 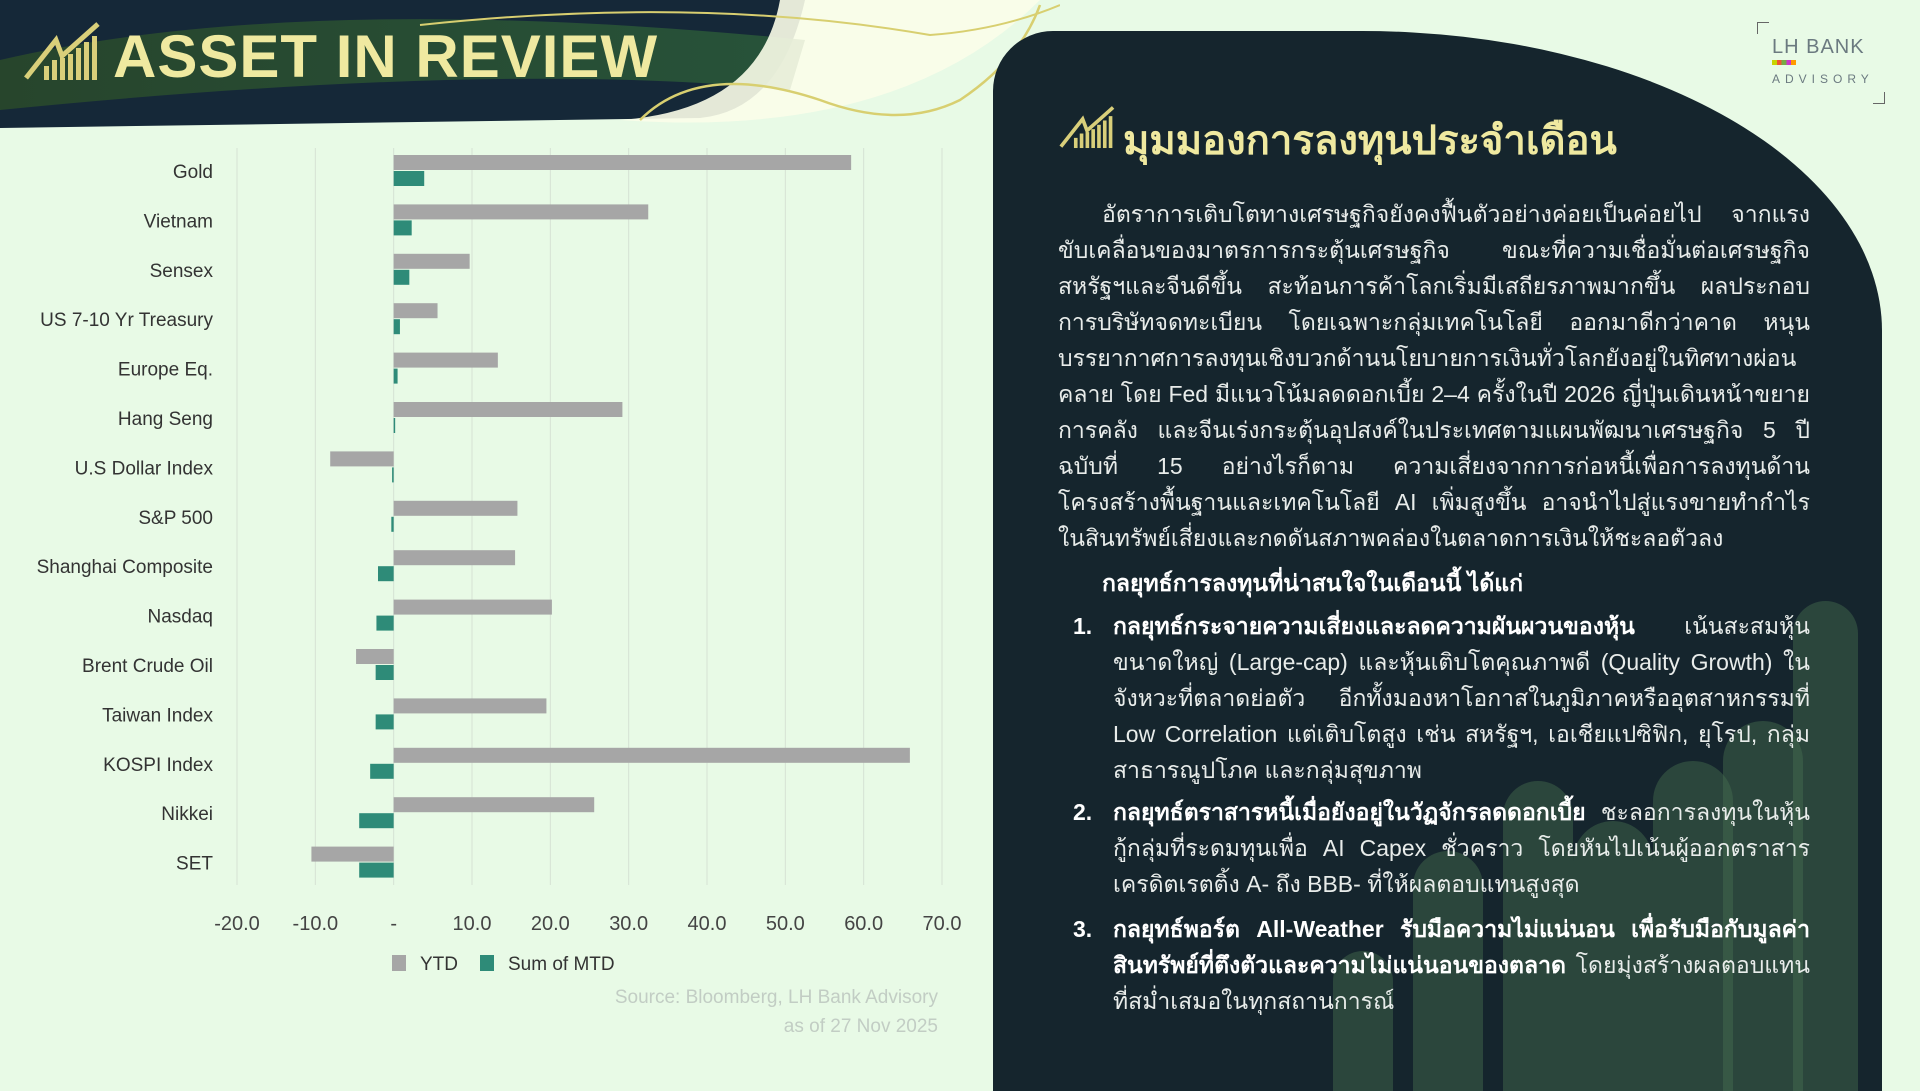 I want to click on category-label: S&P 500, so click(x=175, y=518).